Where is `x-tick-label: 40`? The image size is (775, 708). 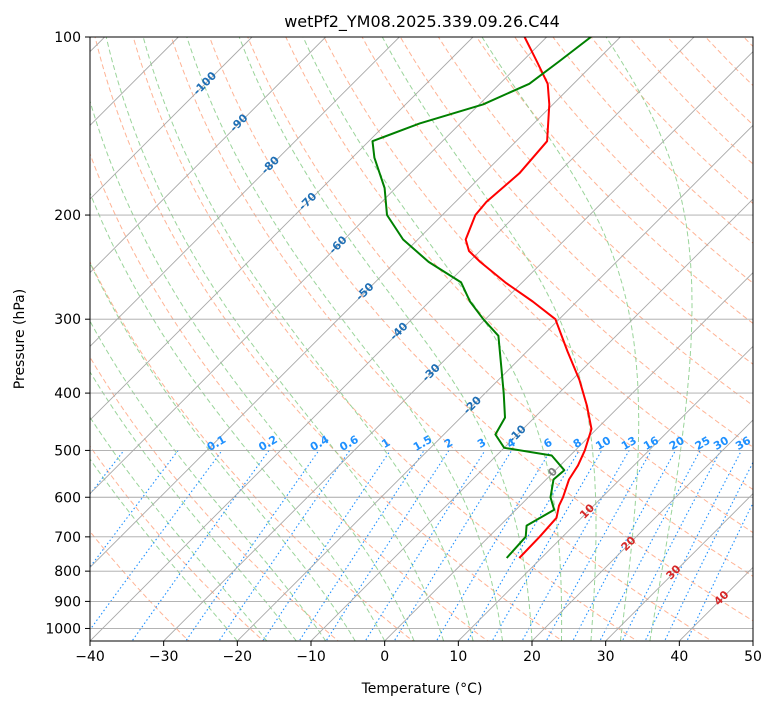
x-tick-label: 40 is located at coordinates (679, 657).